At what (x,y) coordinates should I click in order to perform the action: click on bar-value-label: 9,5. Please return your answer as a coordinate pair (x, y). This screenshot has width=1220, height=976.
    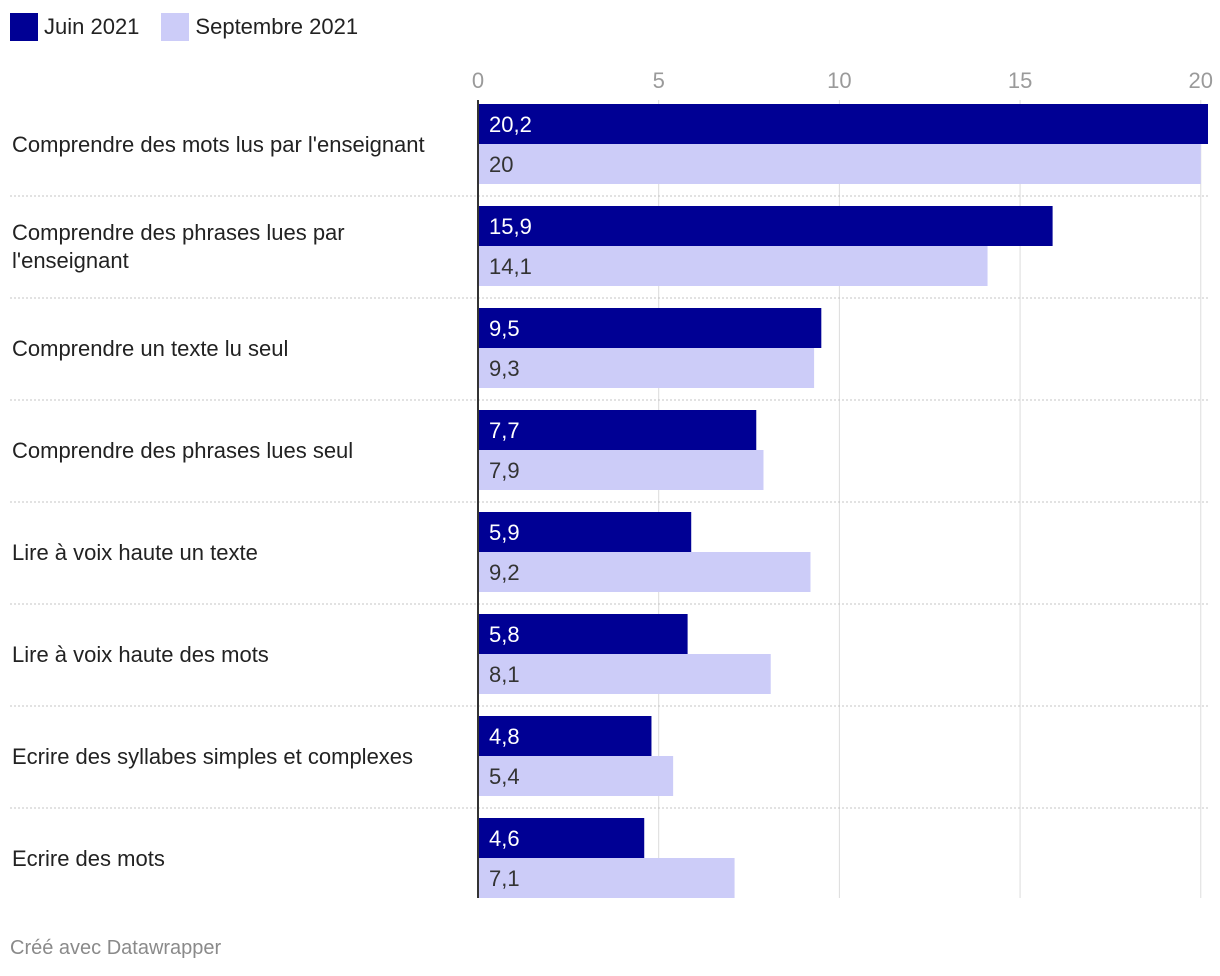
    Looking at the image, I should click on (504, 328).